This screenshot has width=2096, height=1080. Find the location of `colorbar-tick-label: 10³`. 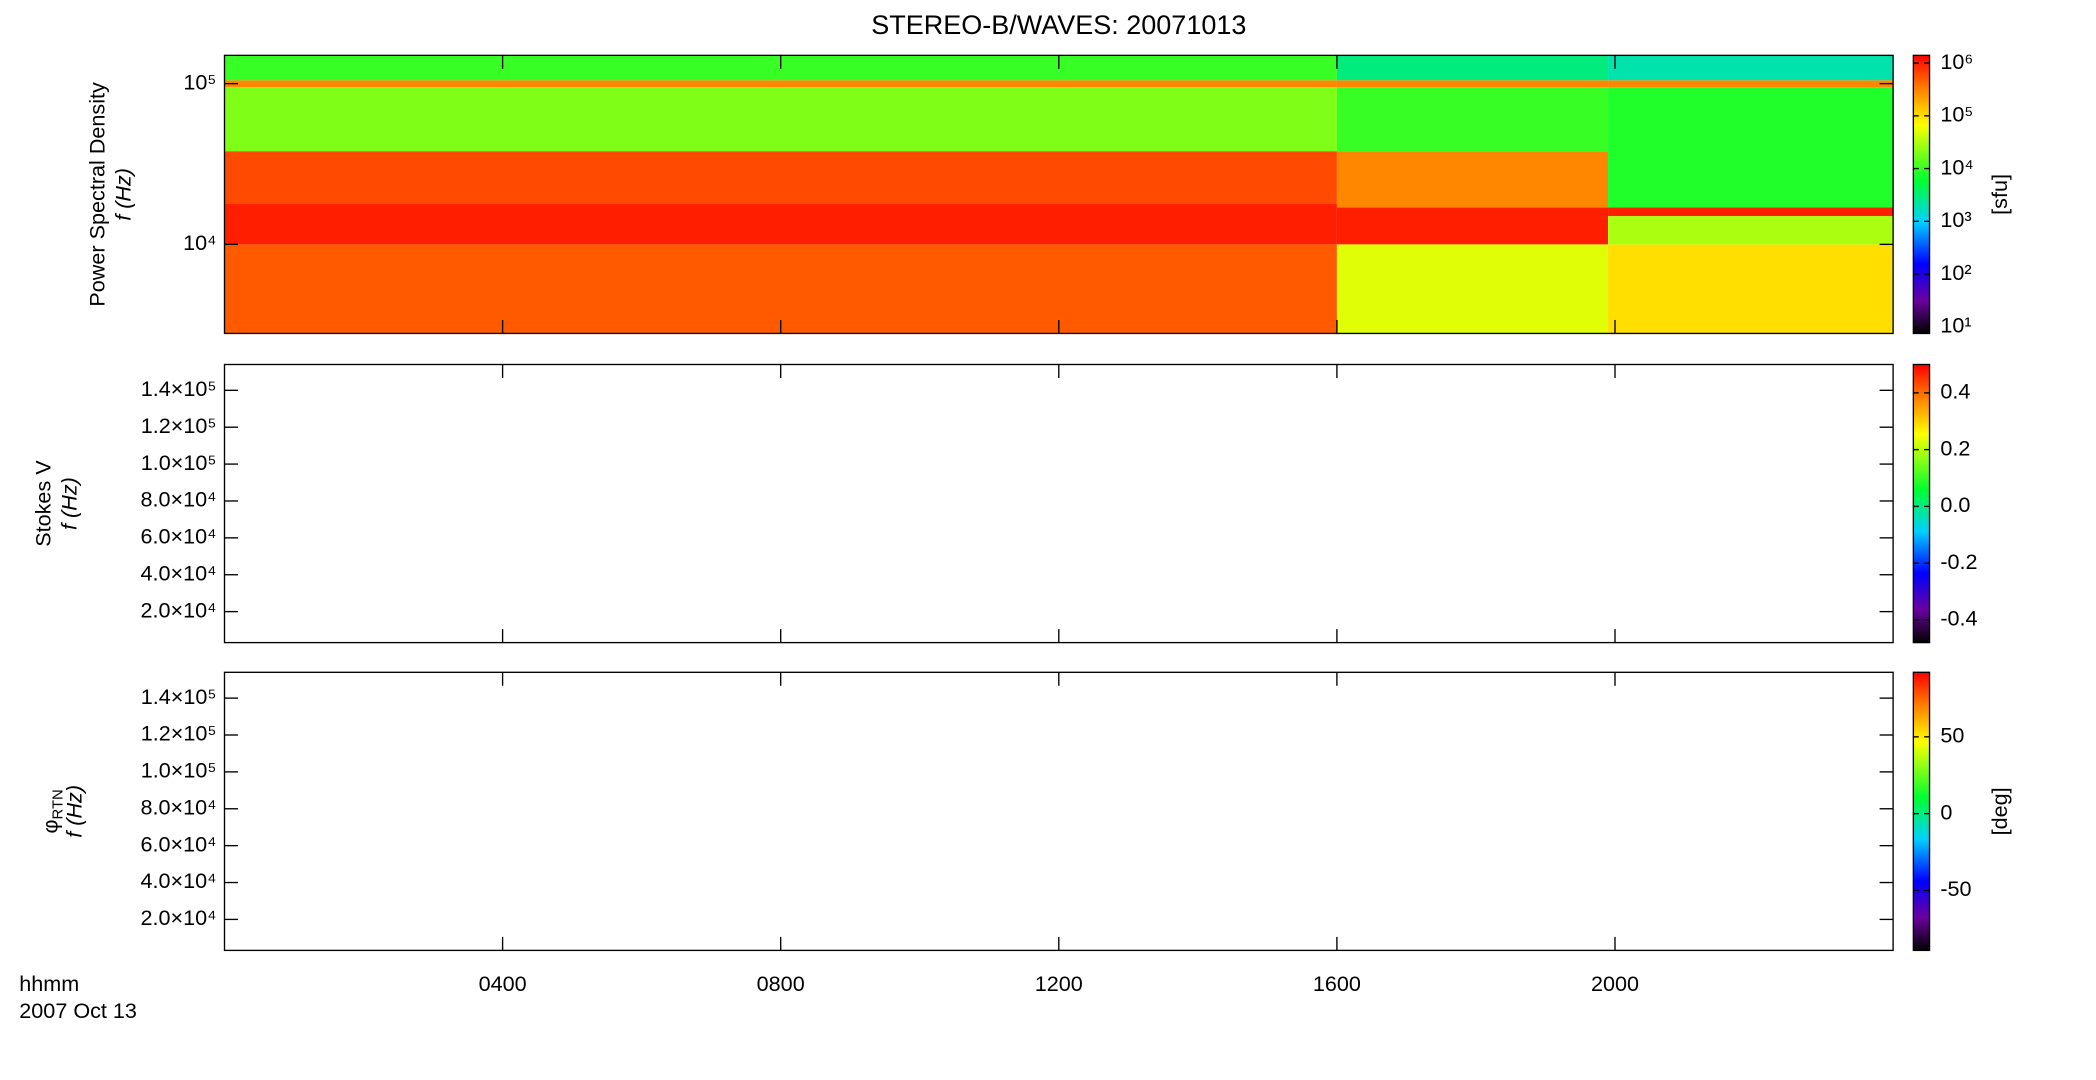

colorbar-tick-label: 10³ is located at coordinates (1955, 219).